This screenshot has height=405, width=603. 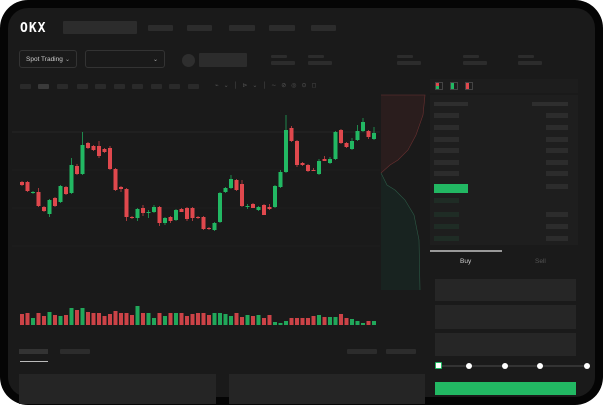 What do you see at coordinates (451, 188) in the screenshot?
I see `last-price-badge` at bounding box center [451, 188].